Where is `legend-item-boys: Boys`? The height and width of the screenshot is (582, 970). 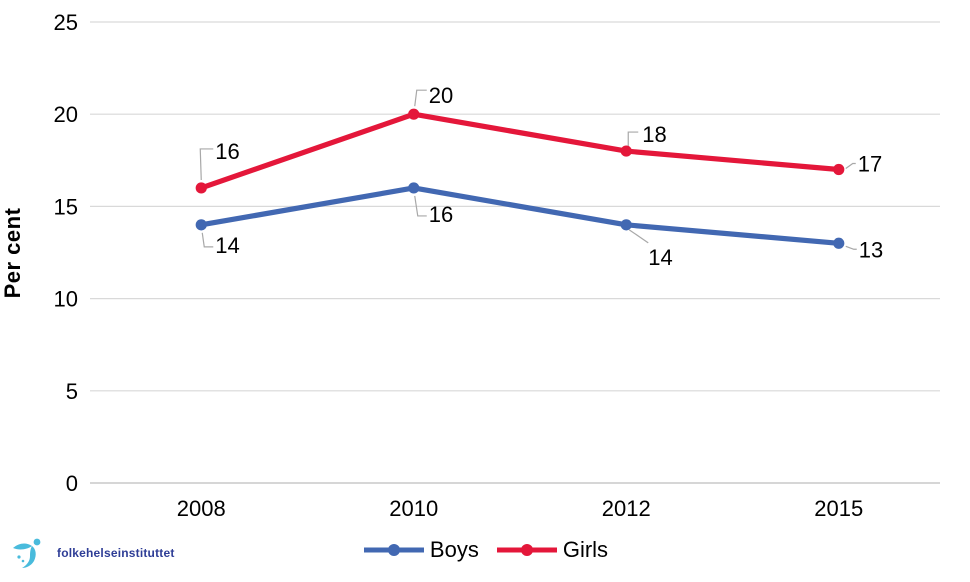 legend-item-boys: Boys is located at coordinates (420, 550).